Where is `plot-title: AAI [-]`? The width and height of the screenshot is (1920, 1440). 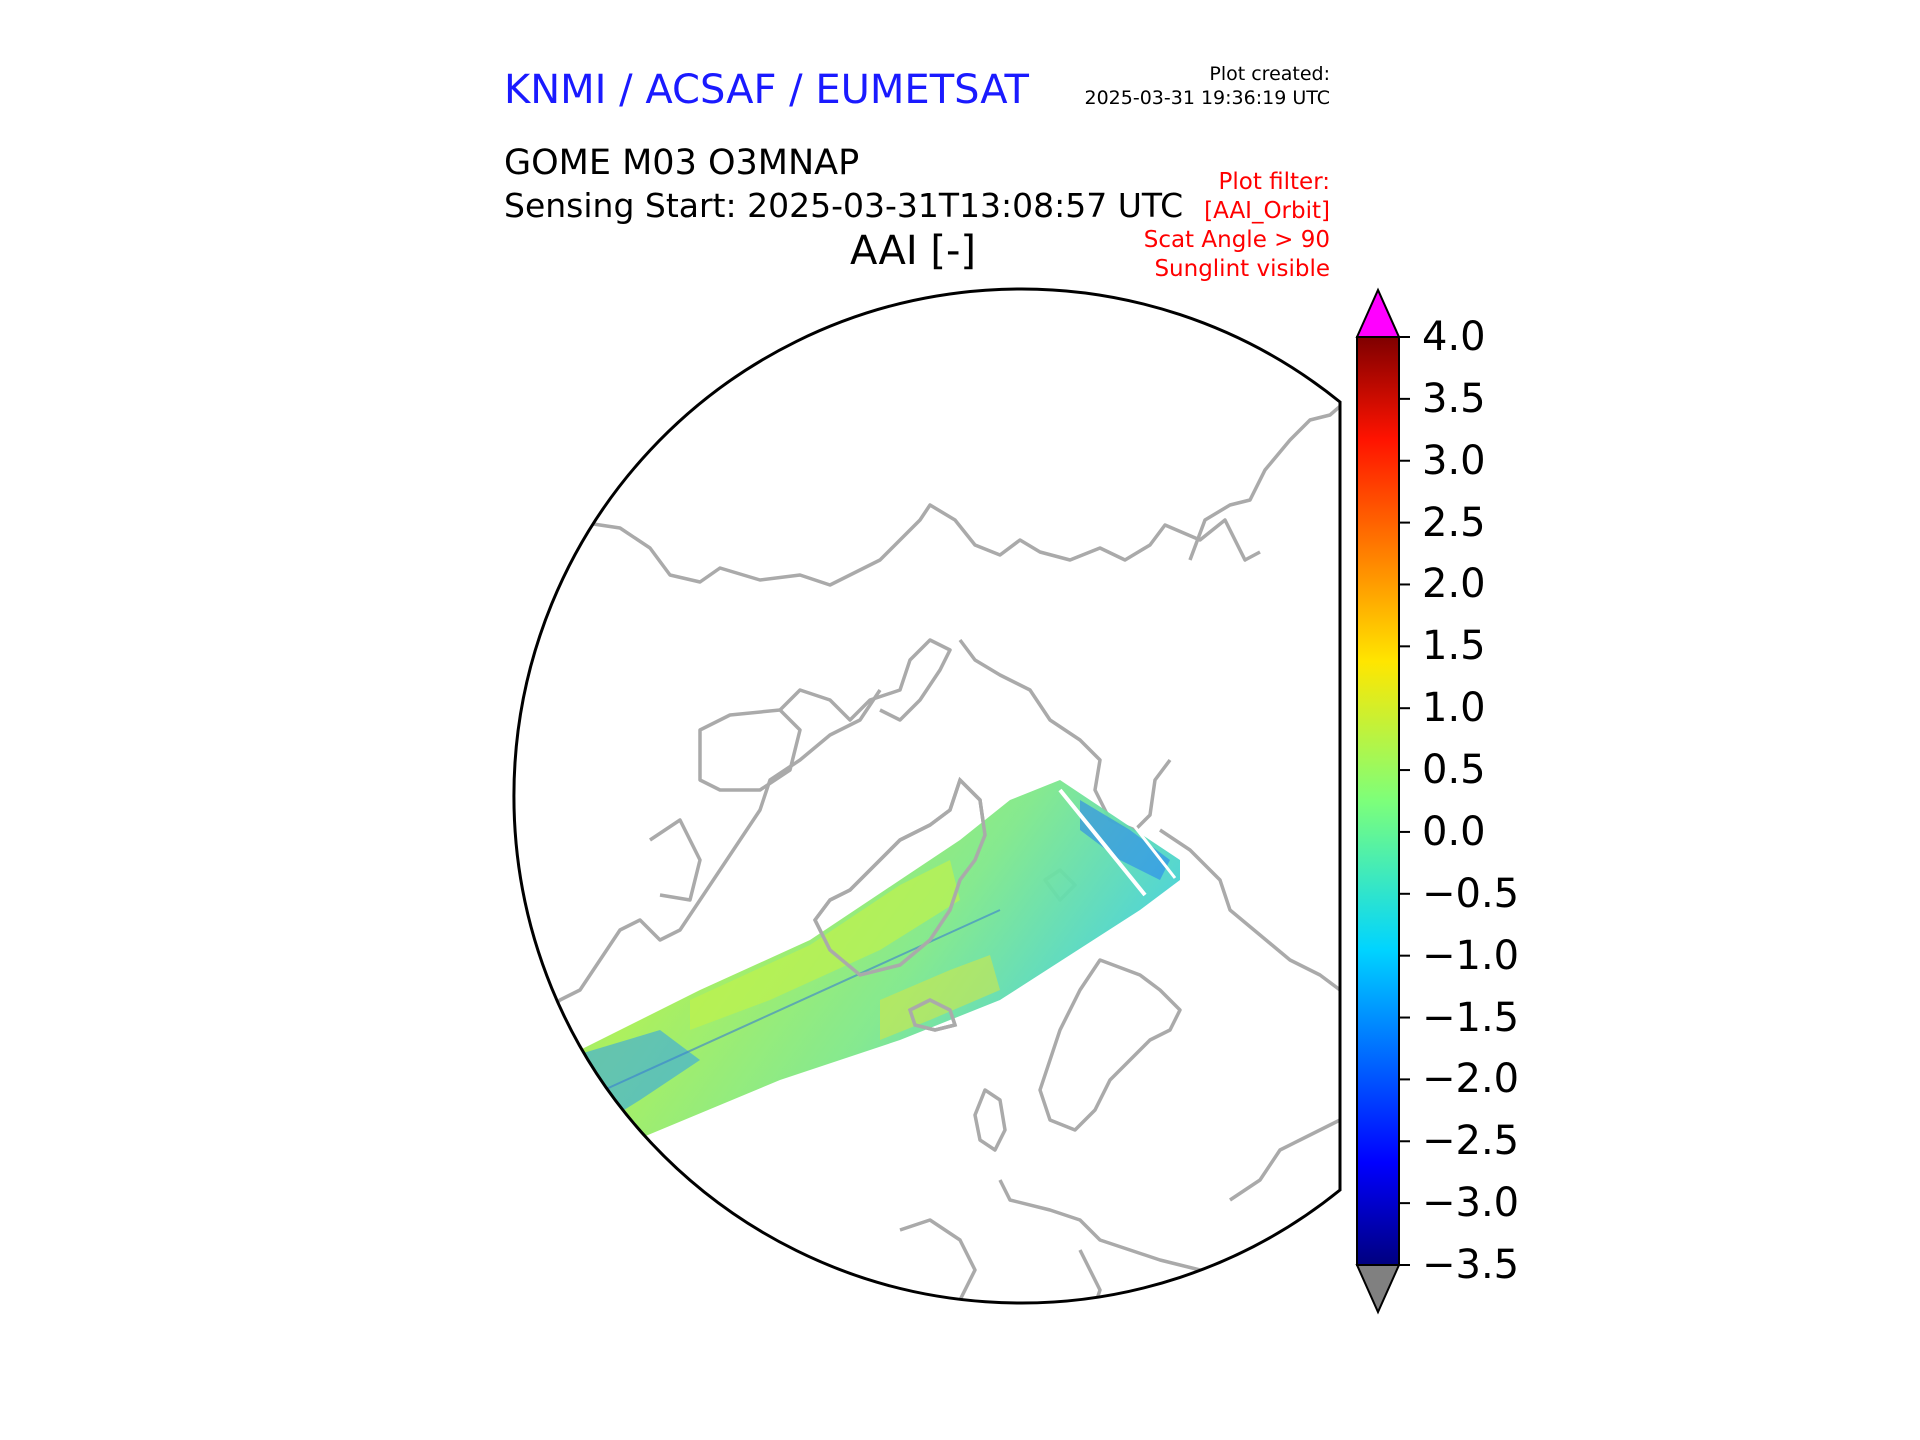
plot-title: AAI [-] is located at coordinates (913, 251).